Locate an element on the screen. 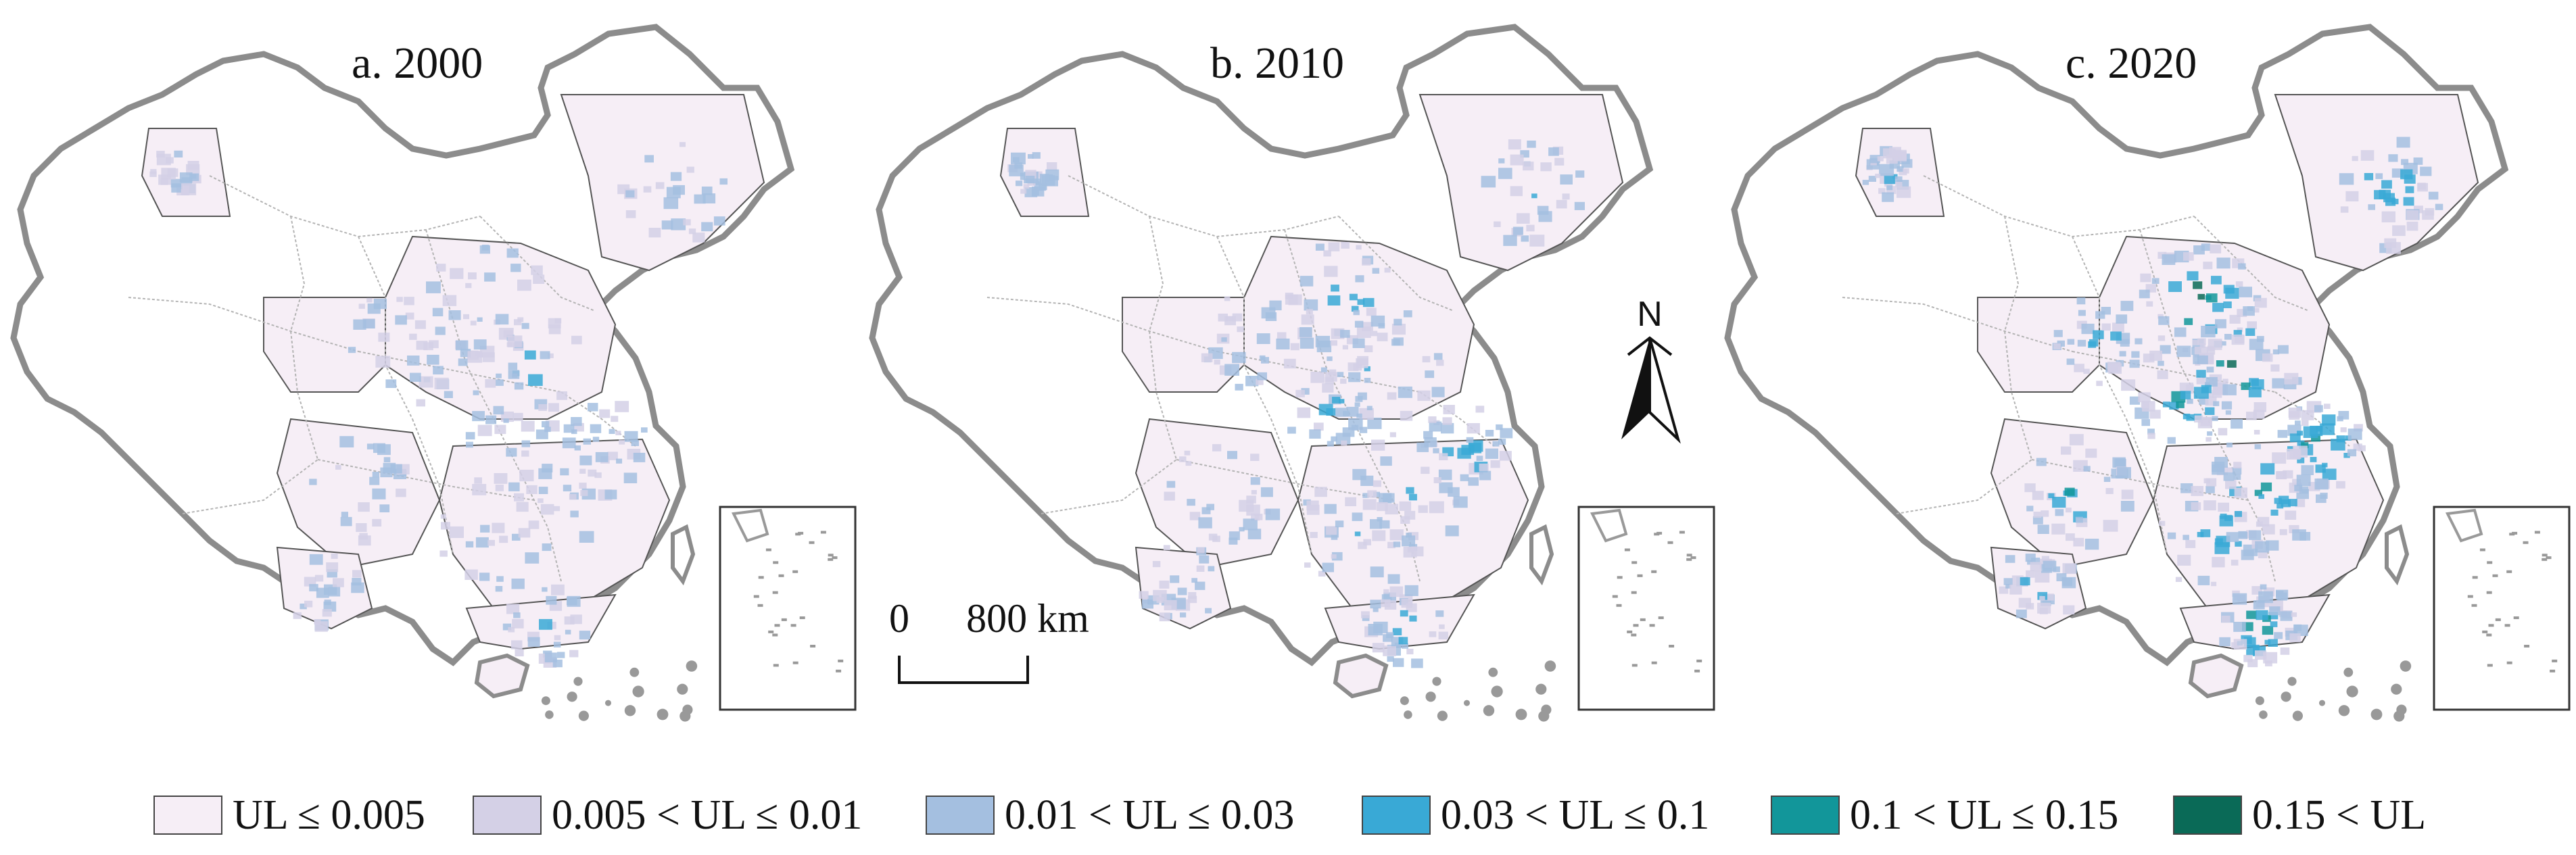 The height and width of the screenshot is (855, 2576). legend-item: 0.15 < UL is located at coordinates (2299, 815).